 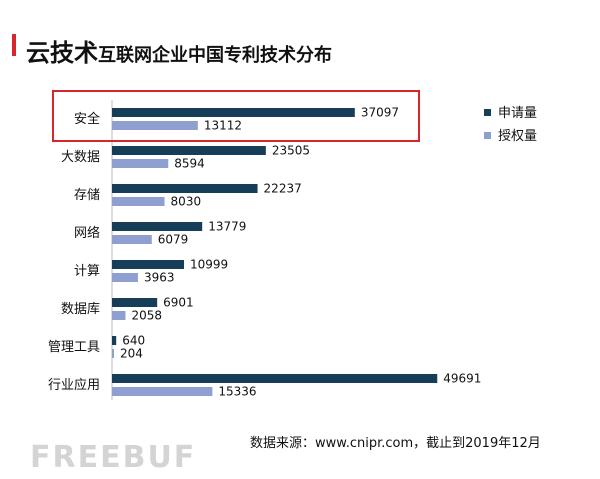 I want to click on title-sub: 互联网企业中国专利技术分布, so click(x=215, y=55).